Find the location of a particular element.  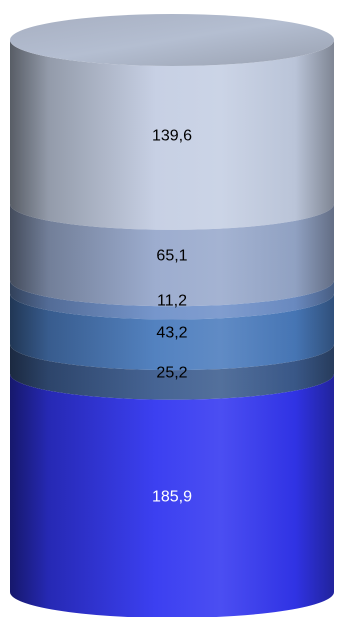

data-label-5: 139,6 is located at coordinates (172, 135).